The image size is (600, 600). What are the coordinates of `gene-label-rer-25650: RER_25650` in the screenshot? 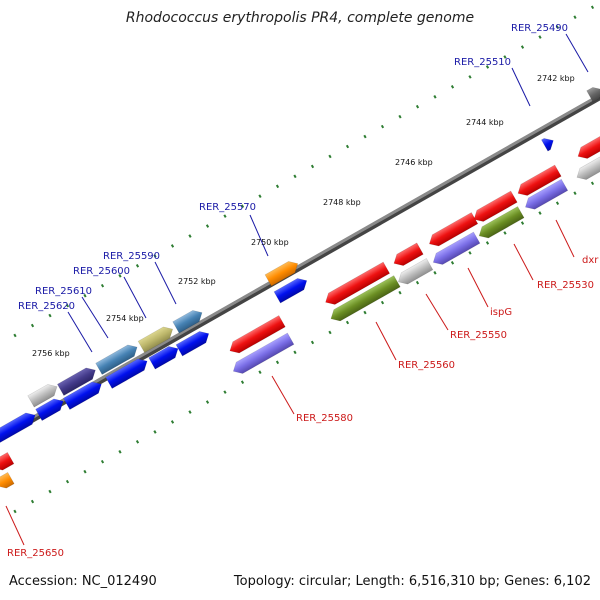 It's located at (35, 553).